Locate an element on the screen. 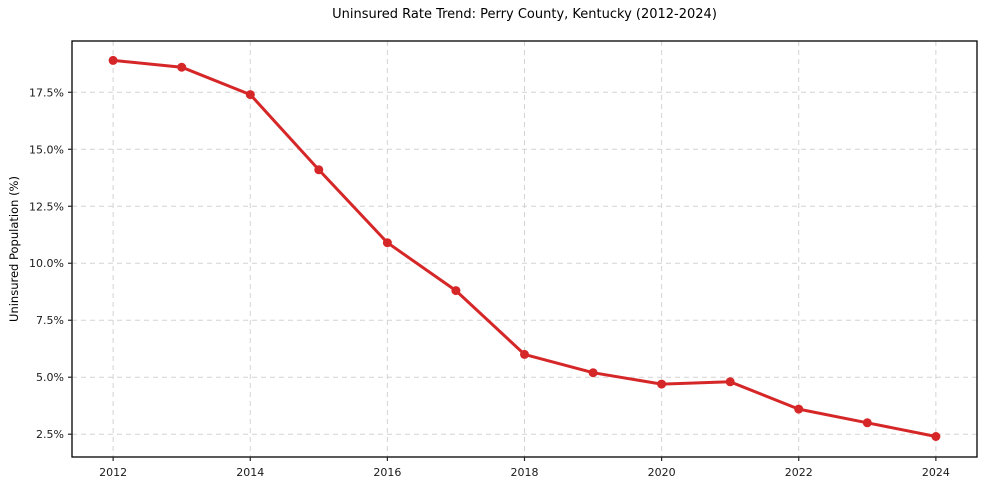  y-tick-label: 7.5% is located at coordinates (50, 320).